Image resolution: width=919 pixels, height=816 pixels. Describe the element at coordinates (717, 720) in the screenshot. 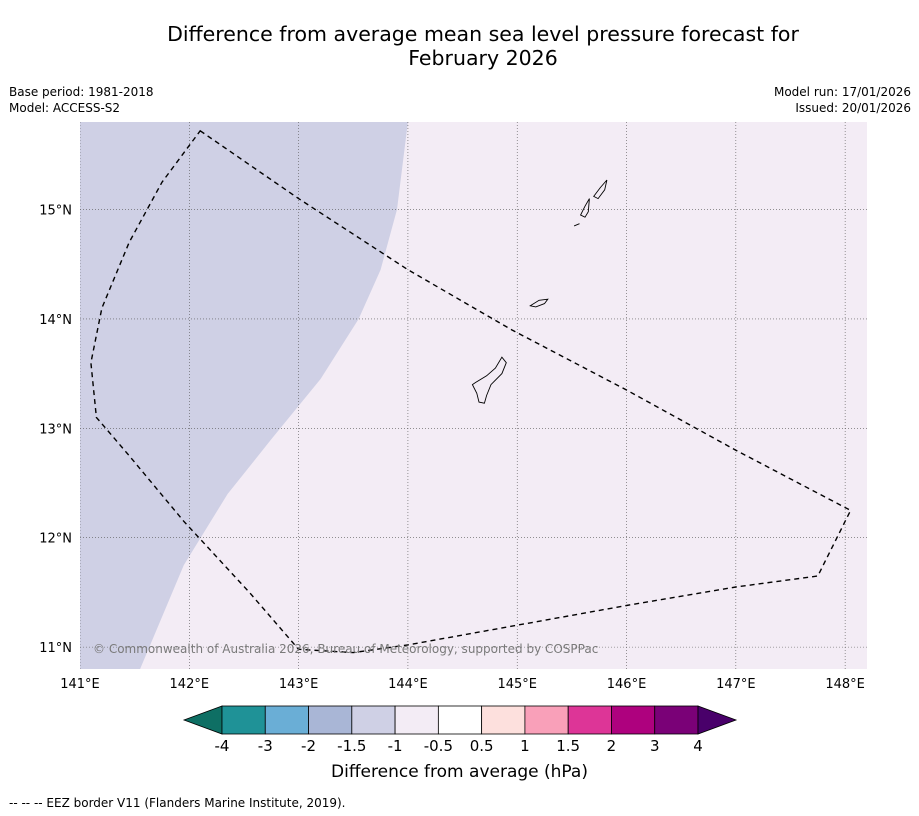

I see `colorbar-extend-max` at that location.